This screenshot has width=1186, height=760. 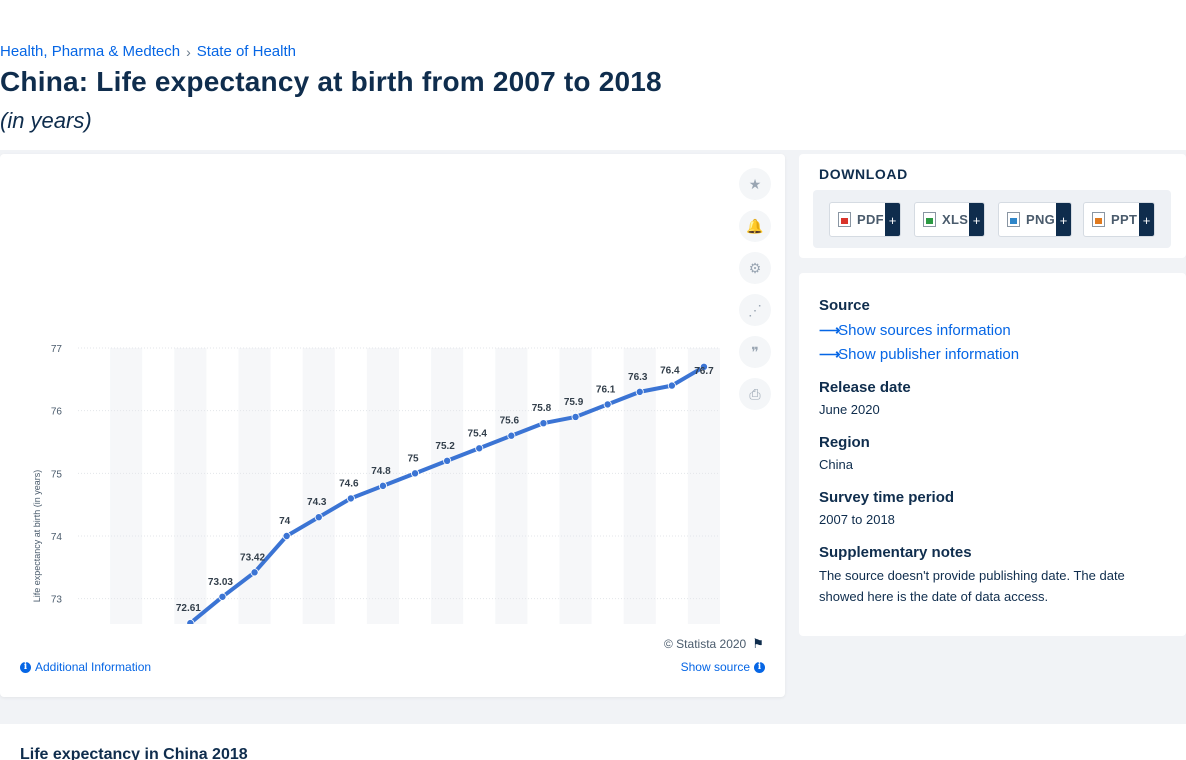 I want to click on breadcrumb-link-health: Health, Pharma & Medtech, so click(x=90, y=51).